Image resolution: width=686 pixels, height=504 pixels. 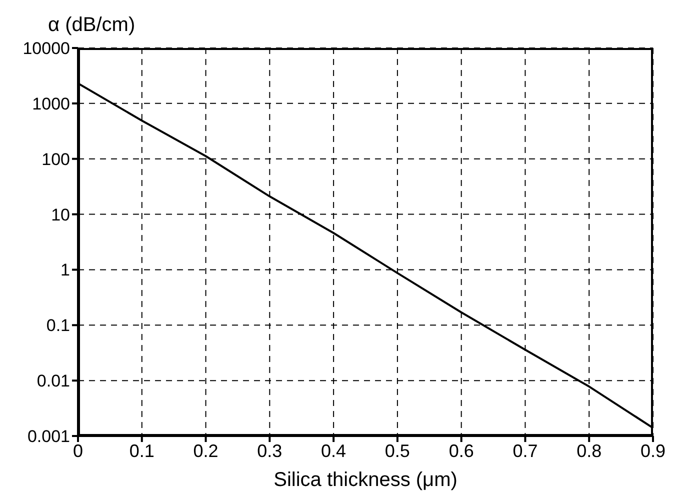 I want to click on y-tick-label: 1000, so click(x=51, y=104).